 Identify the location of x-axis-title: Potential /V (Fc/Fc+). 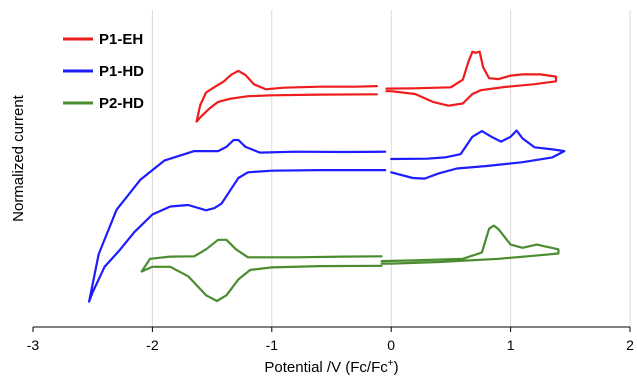
(331, 367).